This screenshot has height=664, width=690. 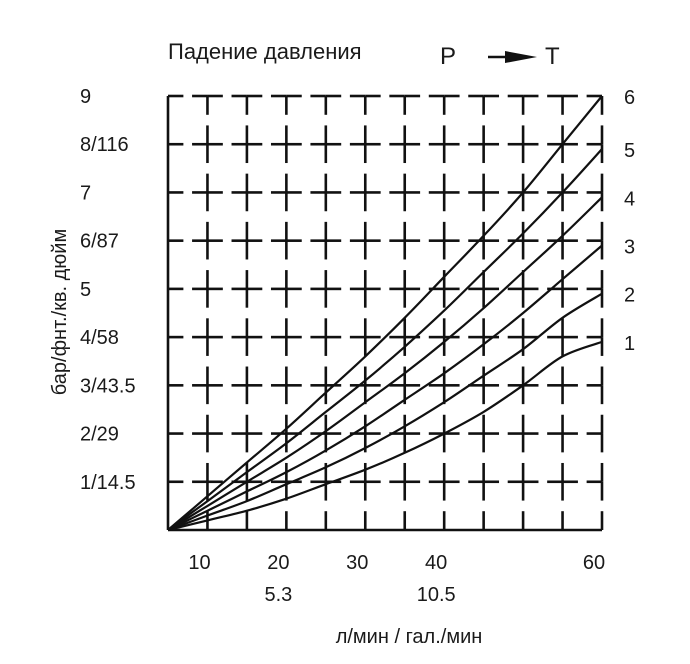 What do you see at coordinates (629, 221) in the screenshot?
I see `curve-labels: 1 2 3 4 5 6` at bounding box center [629, 221].